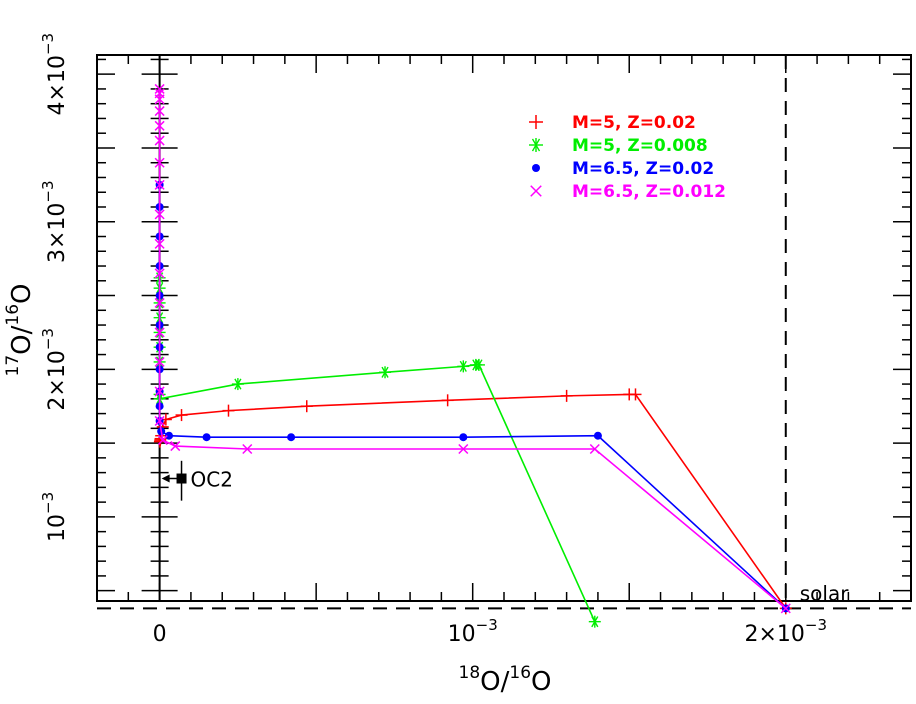 This screenshot has height=704, width=916. What do you see at coordinates (13, 315) in the screenshot?
I see `y-axis-label-sup2: 16` at bounding box center [13, 315].